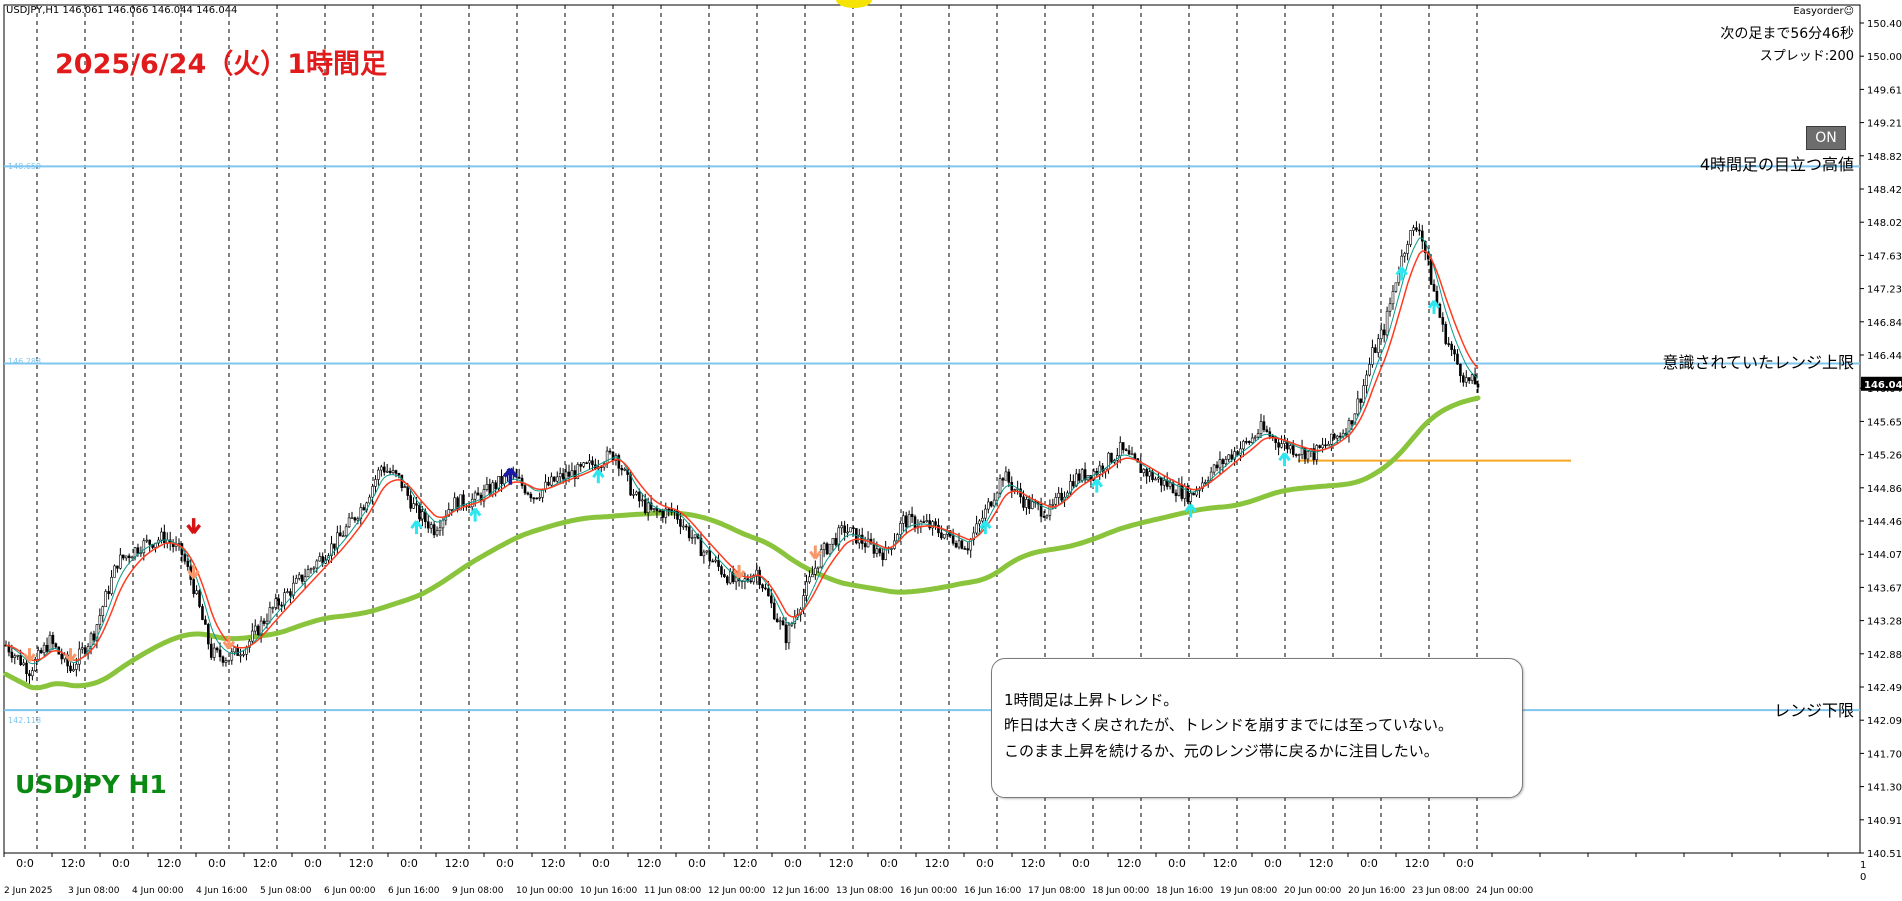 This screenshot has height=901, width=1902. Describe the element at coordinates (193, 571) in the screenshot. I see `signal-down-arrow` at that location.